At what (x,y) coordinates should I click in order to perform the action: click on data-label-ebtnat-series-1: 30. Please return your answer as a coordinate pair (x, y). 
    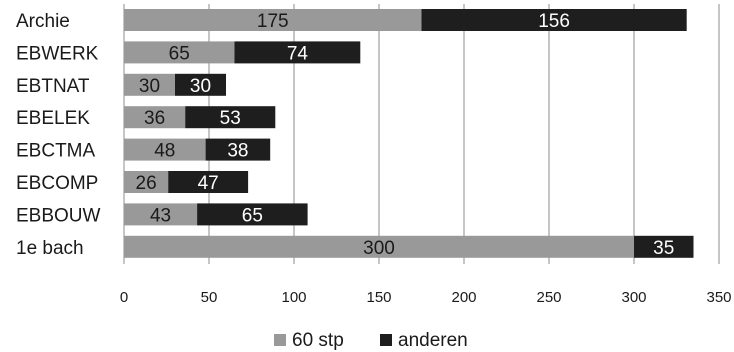
    Looking at the image, I should click on (200, 86).